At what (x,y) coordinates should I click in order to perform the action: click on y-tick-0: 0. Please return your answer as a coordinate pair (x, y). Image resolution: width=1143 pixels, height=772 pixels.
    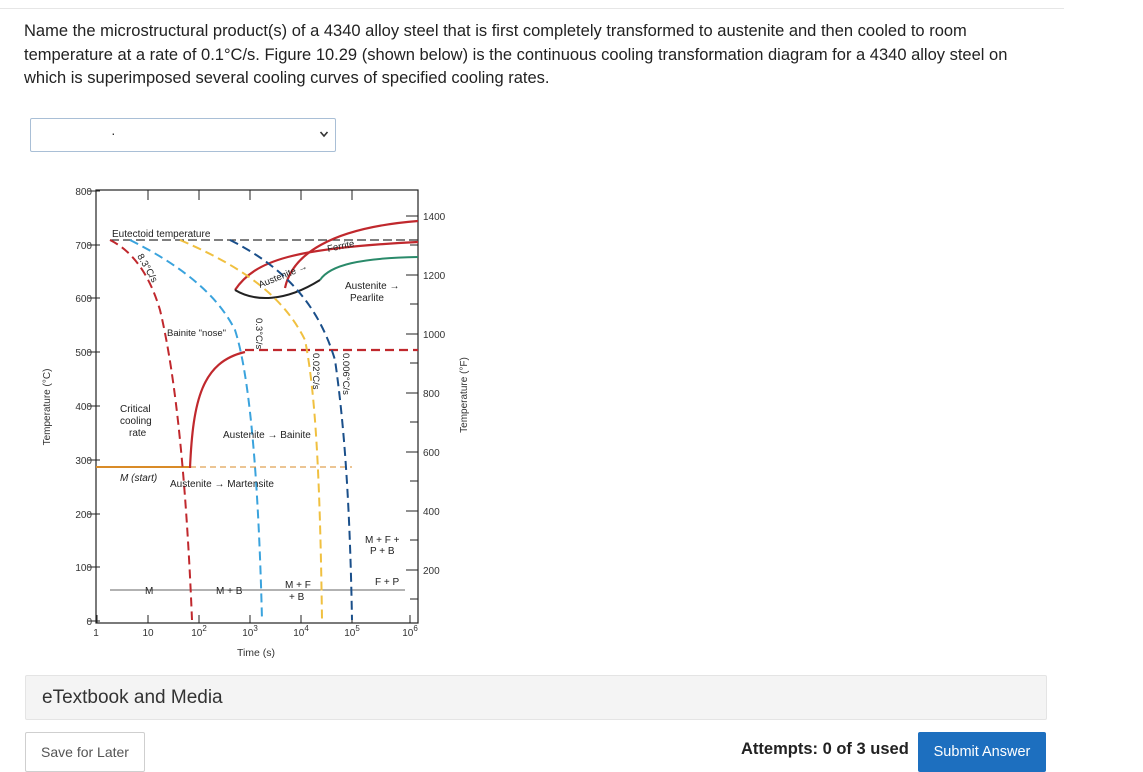
    Looking at the image, I should click on (89, 622).